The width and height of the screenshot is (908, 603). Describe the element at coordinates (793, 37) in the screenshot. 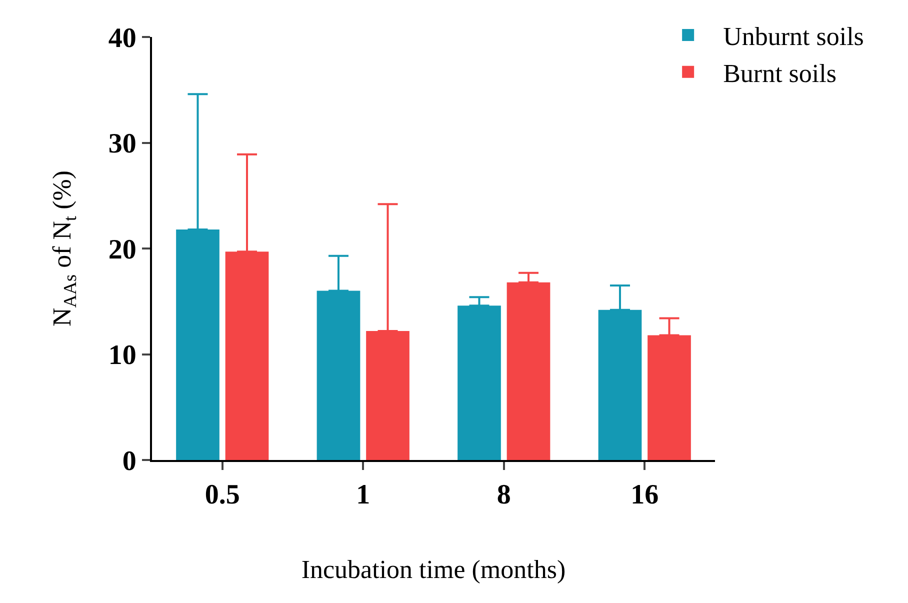

I see `legend-label: Unburnt soils` at that location.